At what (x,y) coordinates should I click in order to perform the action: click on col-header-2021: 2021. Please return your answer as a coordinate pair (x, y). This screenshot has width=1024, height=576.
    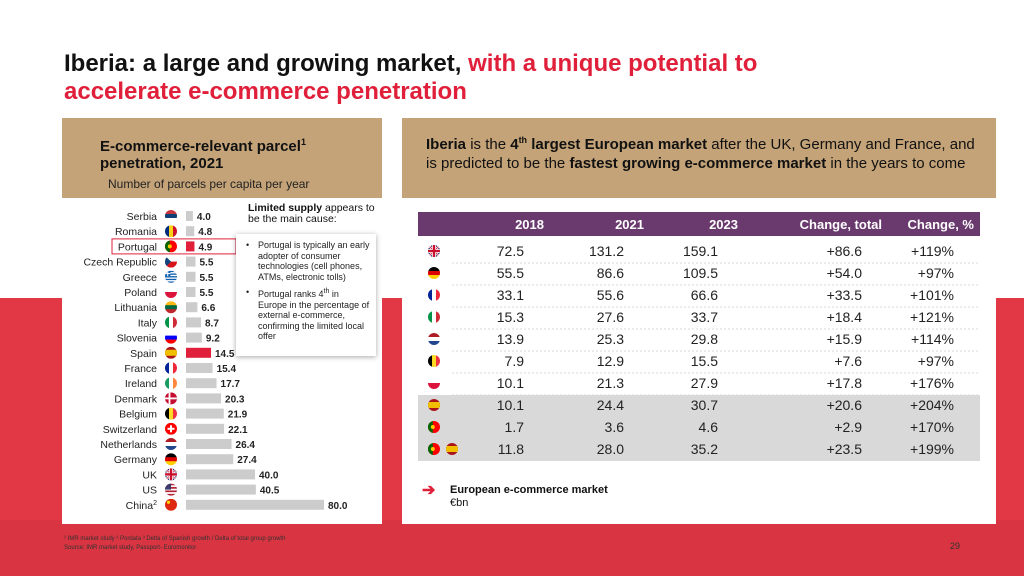
    Looking at the image, I should click on (629, 224).